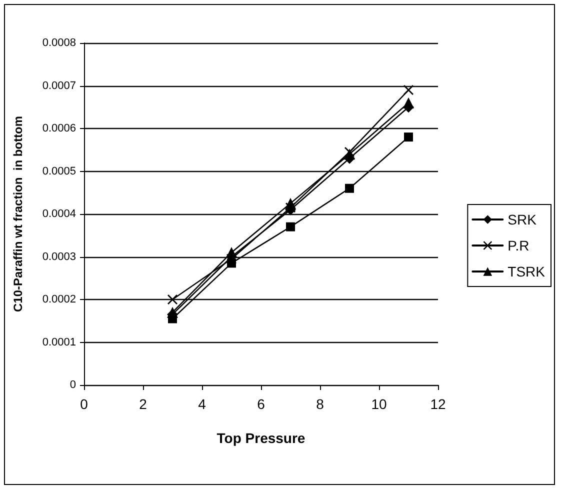  Describe the element at coordinates (73, 385) in the screenshot. I see `y-tick-label: 0` at that location.